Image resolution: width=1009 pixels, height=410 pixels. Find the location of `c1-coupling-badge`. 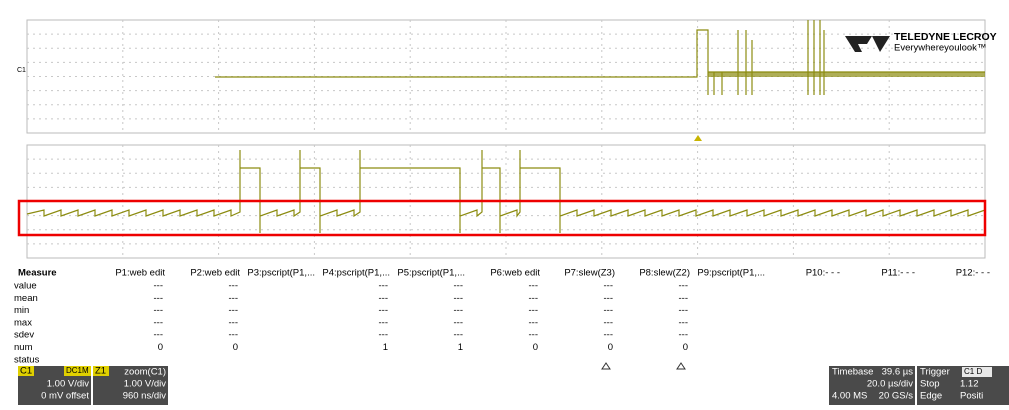

c1-coupling-badge is located at coordinates (77, 371).